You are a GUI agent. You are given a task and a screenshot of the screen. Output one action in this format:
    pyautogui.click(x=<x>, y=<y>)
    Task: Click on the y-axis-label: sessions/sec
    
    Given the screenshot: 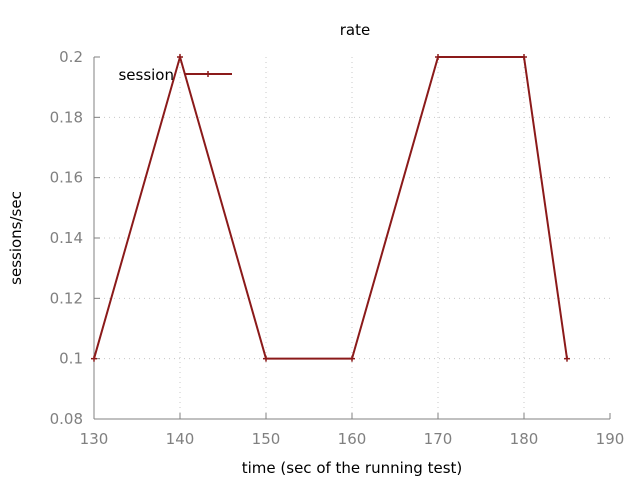 What is the action you would take?
    pyautogui.click(x=16, y=238)
    